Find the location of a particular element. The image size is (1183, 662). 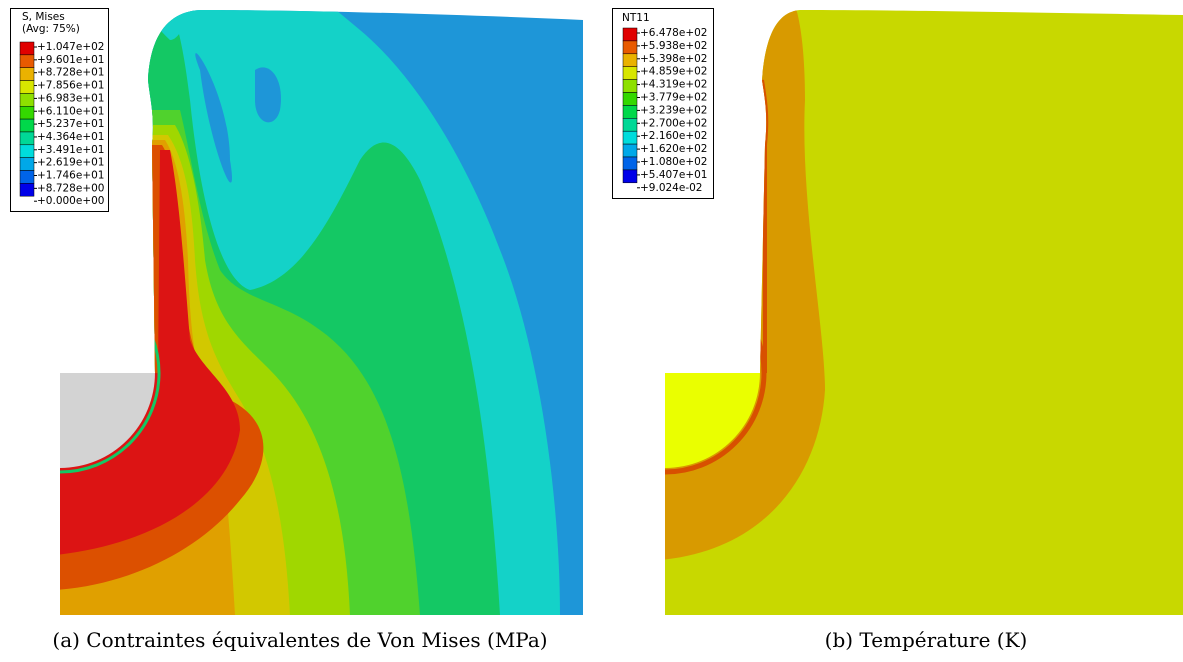

legend-label: +1.047e+02 is located at coordinates (70, 47).